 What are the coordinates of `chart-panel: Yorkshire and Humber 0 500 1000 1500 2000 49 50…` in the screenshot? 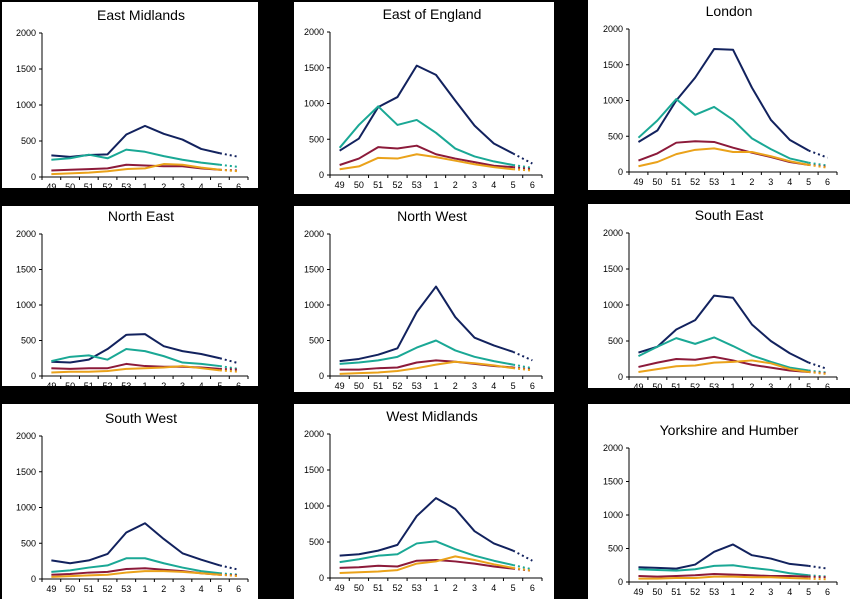 It's located at (719, 501).